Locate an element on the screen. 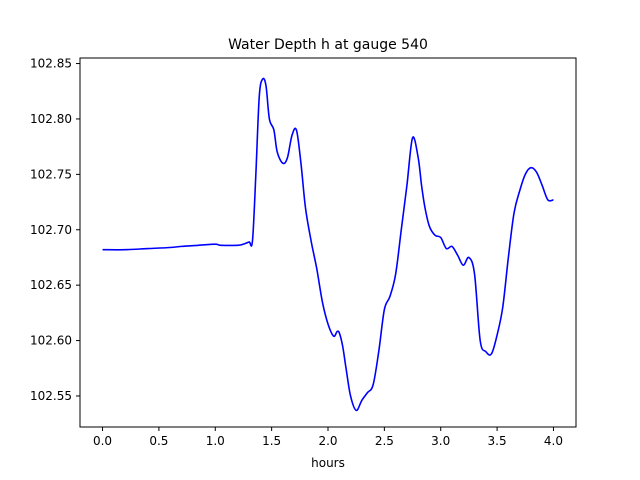 This screenshot has width=640, height=480. x-tick-label: 3.0 is located at coordinates (440, 441).